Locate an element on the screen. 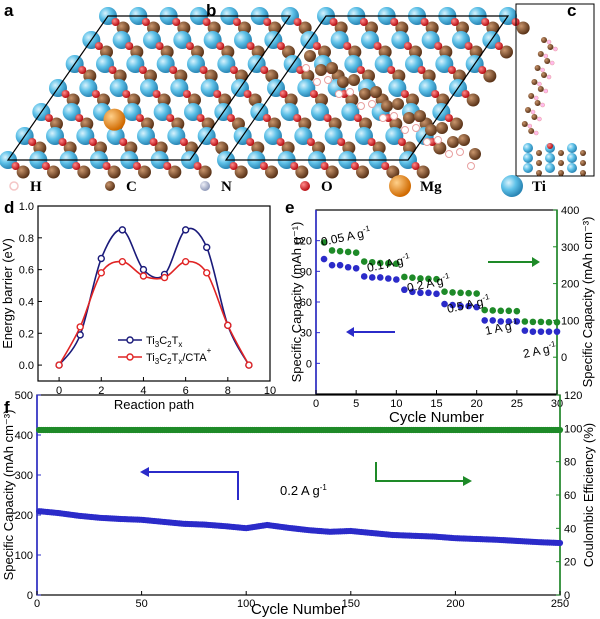  x-tick-label: 5 is located at coordinates (356, 404).